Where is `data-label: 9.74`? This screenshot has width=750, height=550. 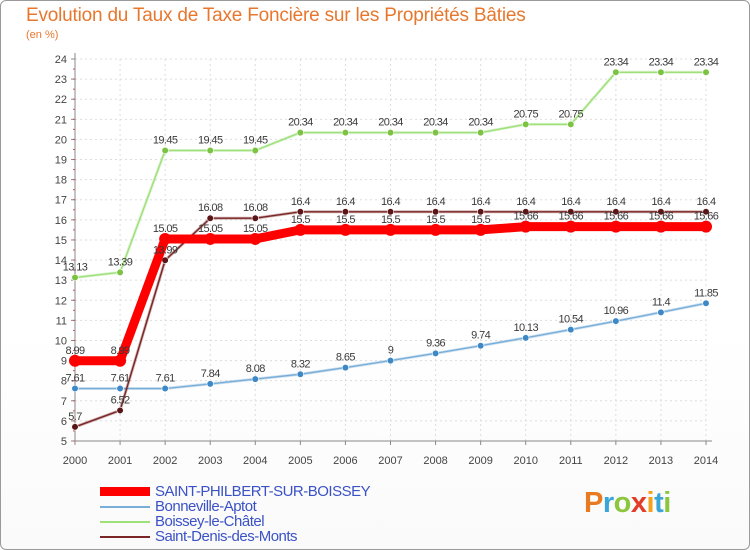
data-label: 9.74 is located at coordinates (480, 336).